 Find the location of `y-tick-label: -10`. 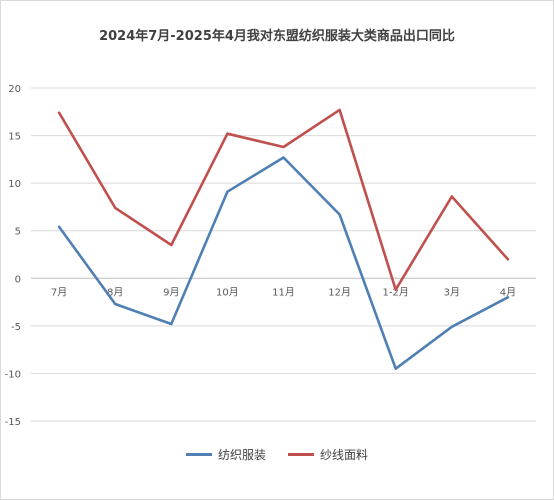

y-tick-label: -10 is located at coordinates (13, 374).